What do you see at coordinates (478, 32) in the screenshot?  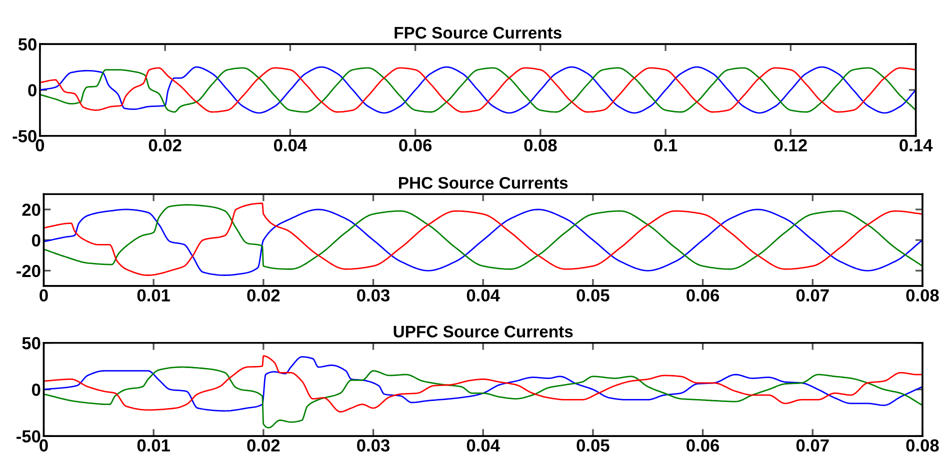 I see `chart-title: FPC Source Currents` at bounding box center [478, 32].